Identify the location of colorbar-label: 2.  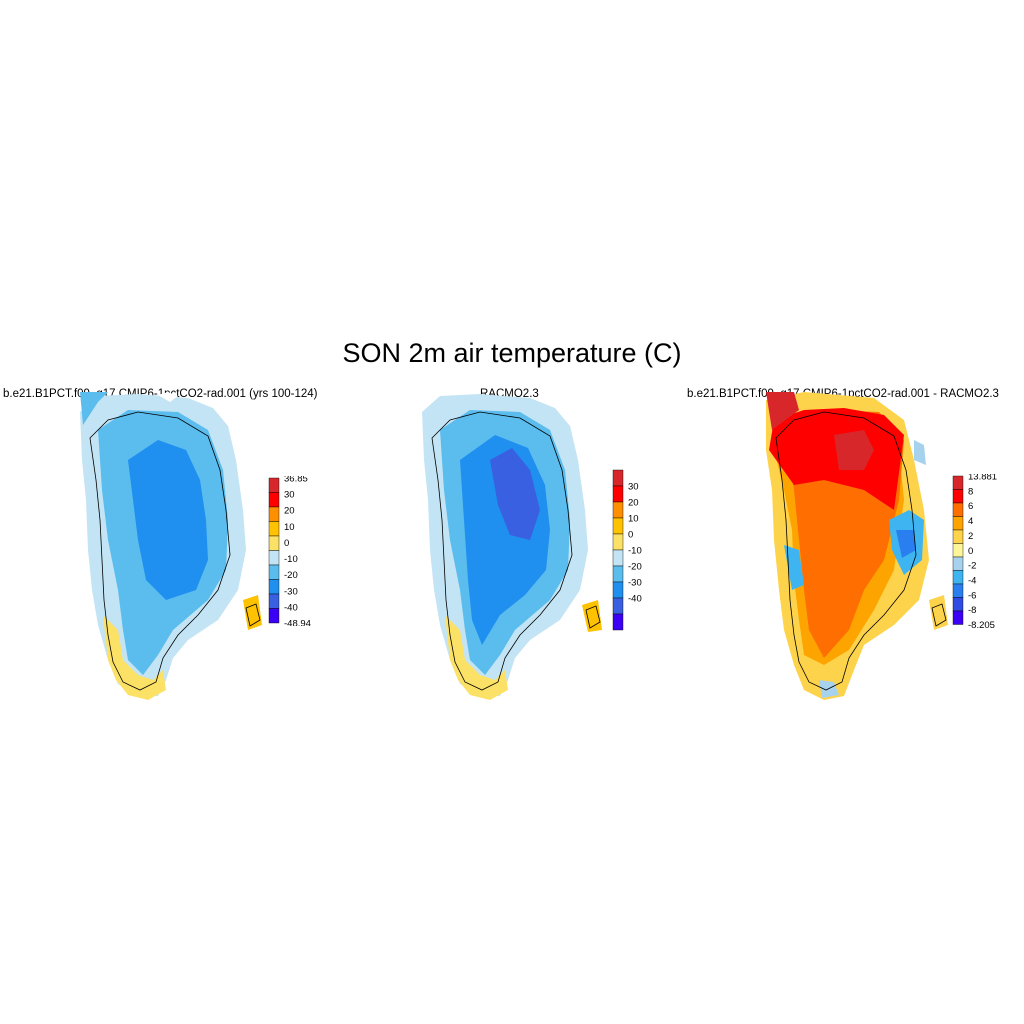
(970, 536).